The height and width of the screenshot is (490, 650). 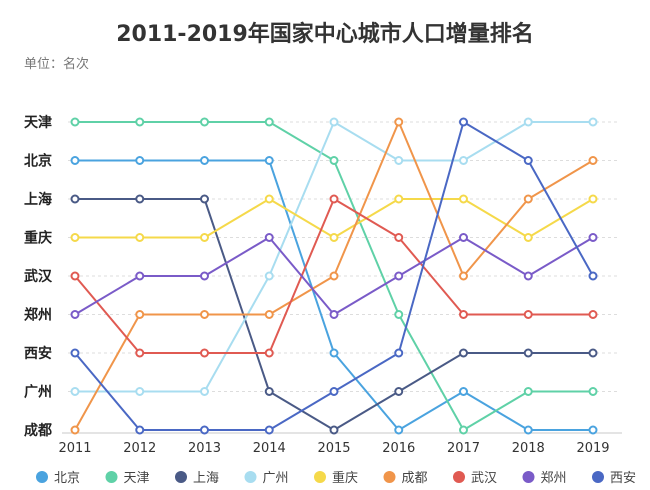 I want to click on legend-item: 上海, so click(x=197, y=478).